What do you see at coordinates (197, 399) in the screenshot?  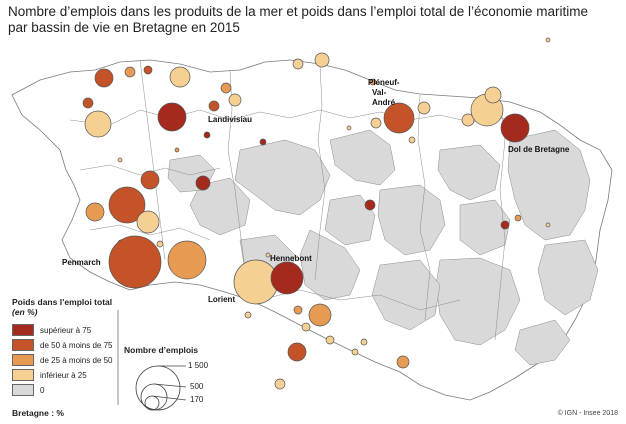 I see `size-value-170: 170` at bounding box center [197, 399].